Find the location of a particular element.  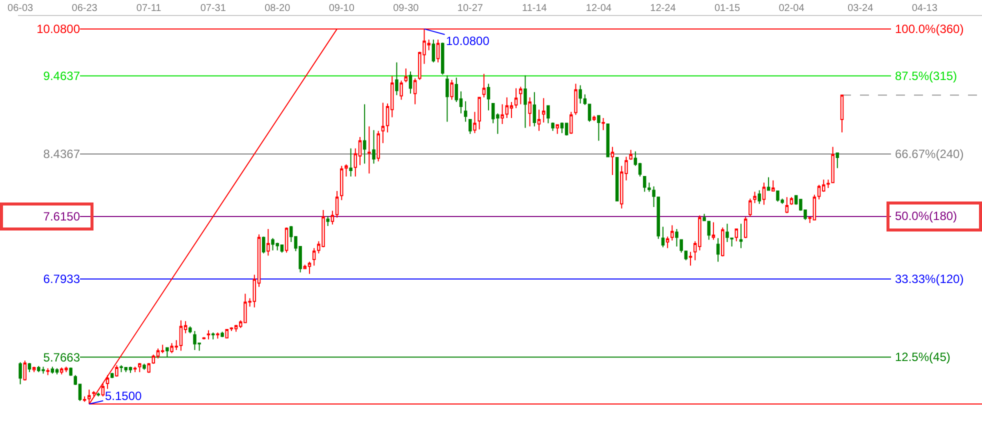

y-tick-label: 5.7663 is located at coordinates (61, 357).